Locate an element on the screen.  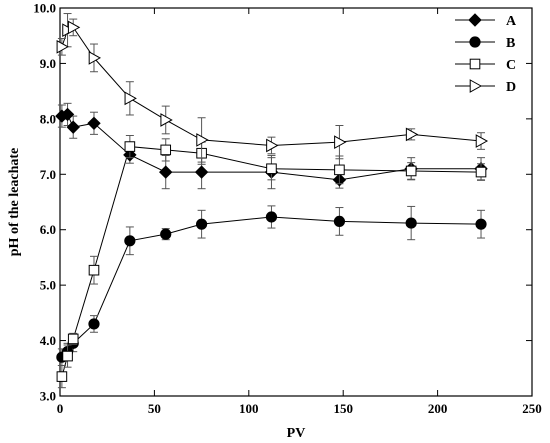
y-tick-label: 3.0 is located at coordinates (48, 396).